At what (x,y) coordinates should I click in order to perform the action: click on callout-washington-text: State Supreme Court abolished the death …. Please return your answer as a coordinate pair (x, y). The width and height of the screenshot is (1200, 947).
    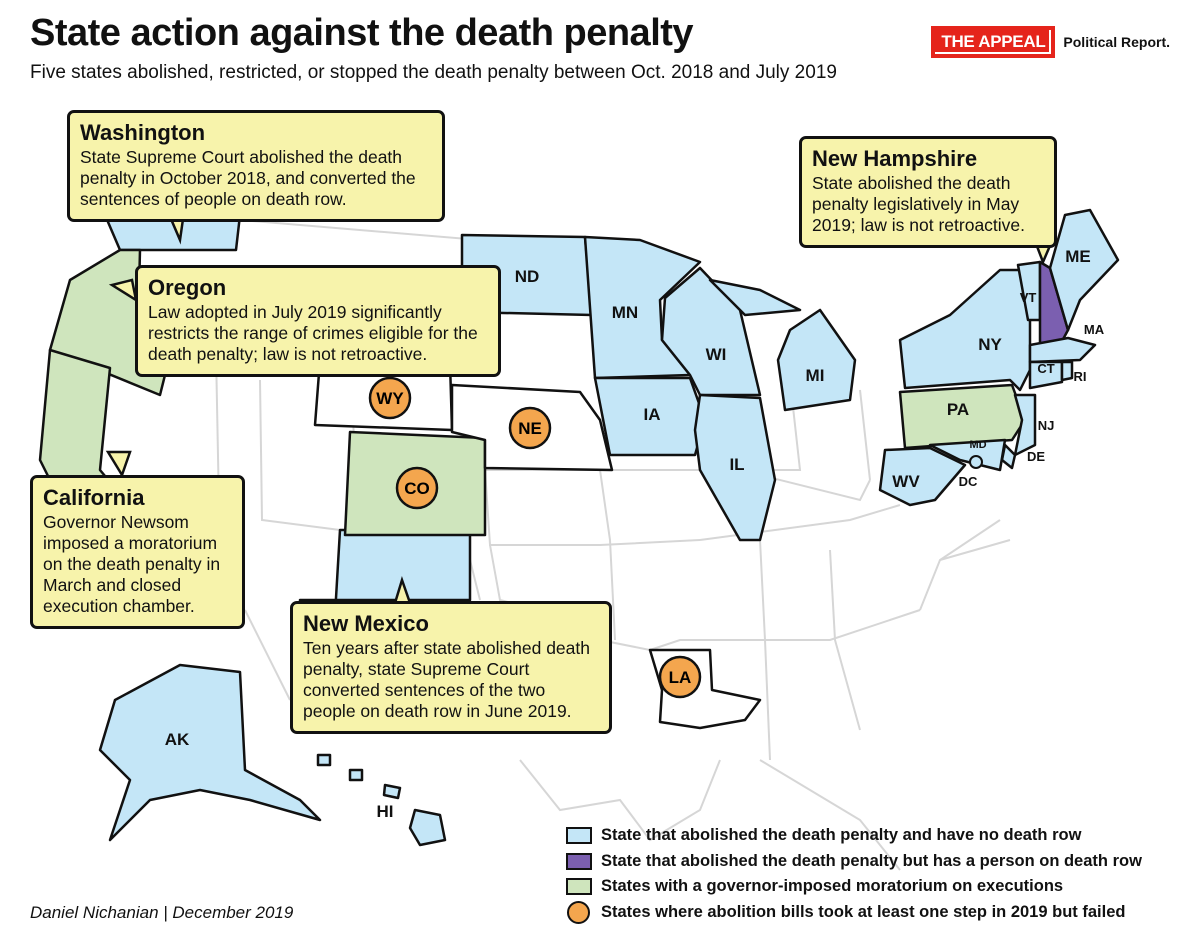
    Looking at the image, I should click on (248, 178).